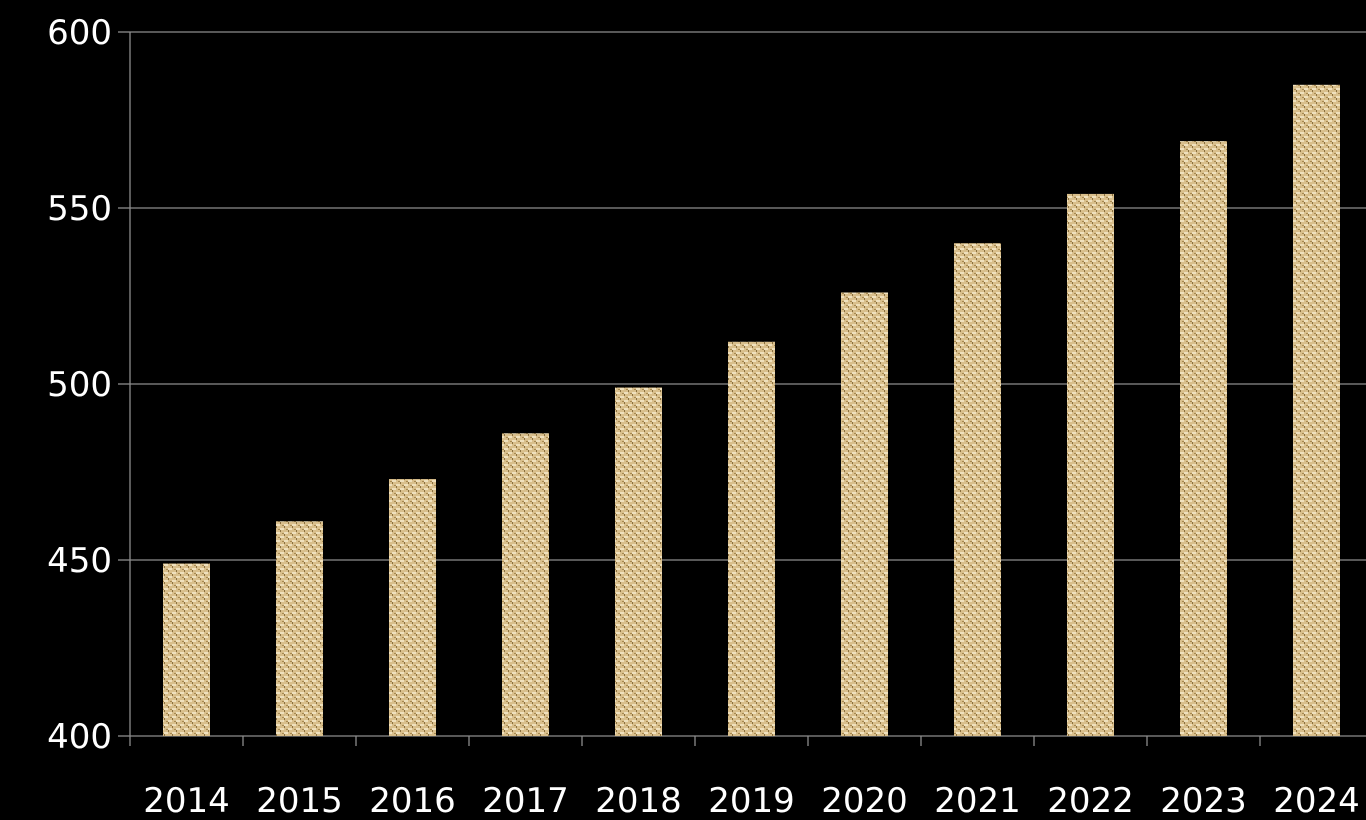 The image size is (1366, 820). What do you see at coordinates (79, 737) in the screenshot?
I see `y-tick-label: 400` at bounding box center [79, 737].